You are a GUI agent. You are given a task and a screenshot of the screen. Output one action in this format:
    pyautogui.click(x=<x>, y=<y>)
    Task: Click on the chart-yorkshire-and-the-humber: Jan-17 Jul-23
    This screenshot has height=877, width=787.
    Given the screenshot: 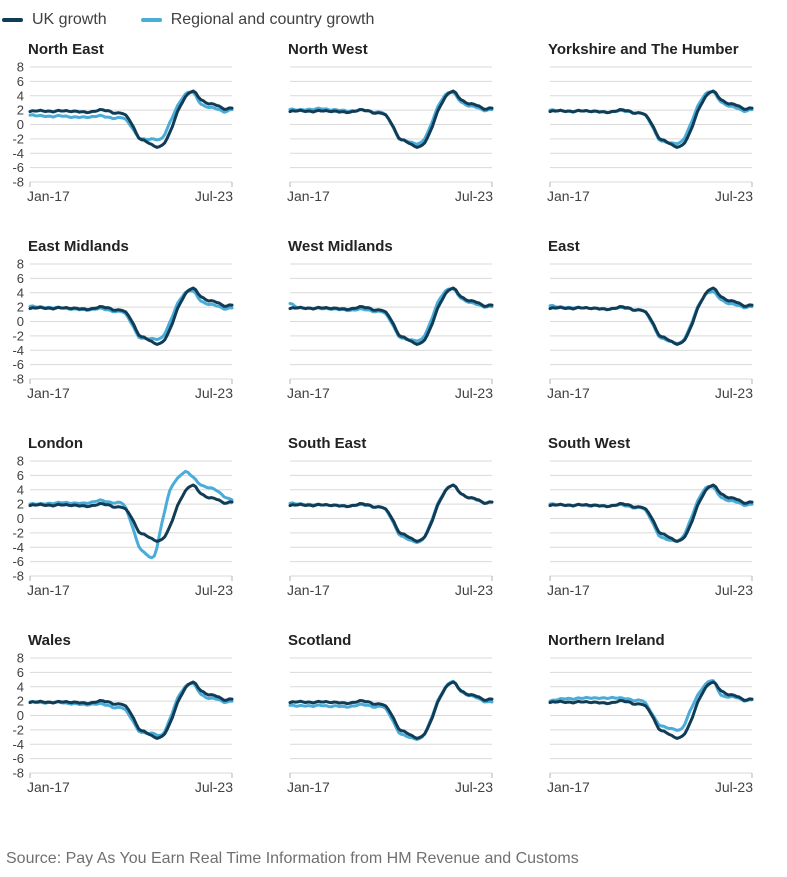 What is the action you would take?
    pyautogui.click(x=650, y=135)
    